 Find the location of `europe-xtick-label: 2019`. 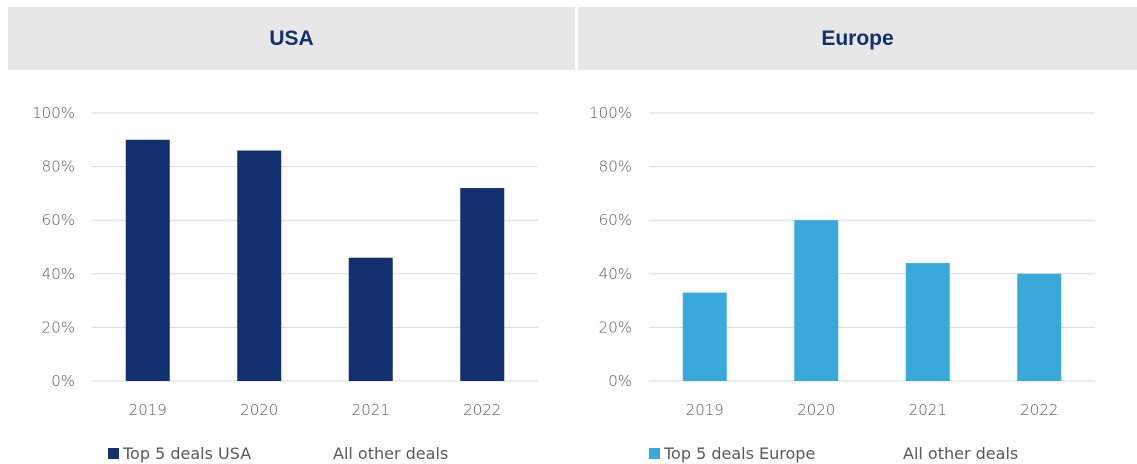

europe-xtick-label: 2019 is located at coordinates (705, 410).